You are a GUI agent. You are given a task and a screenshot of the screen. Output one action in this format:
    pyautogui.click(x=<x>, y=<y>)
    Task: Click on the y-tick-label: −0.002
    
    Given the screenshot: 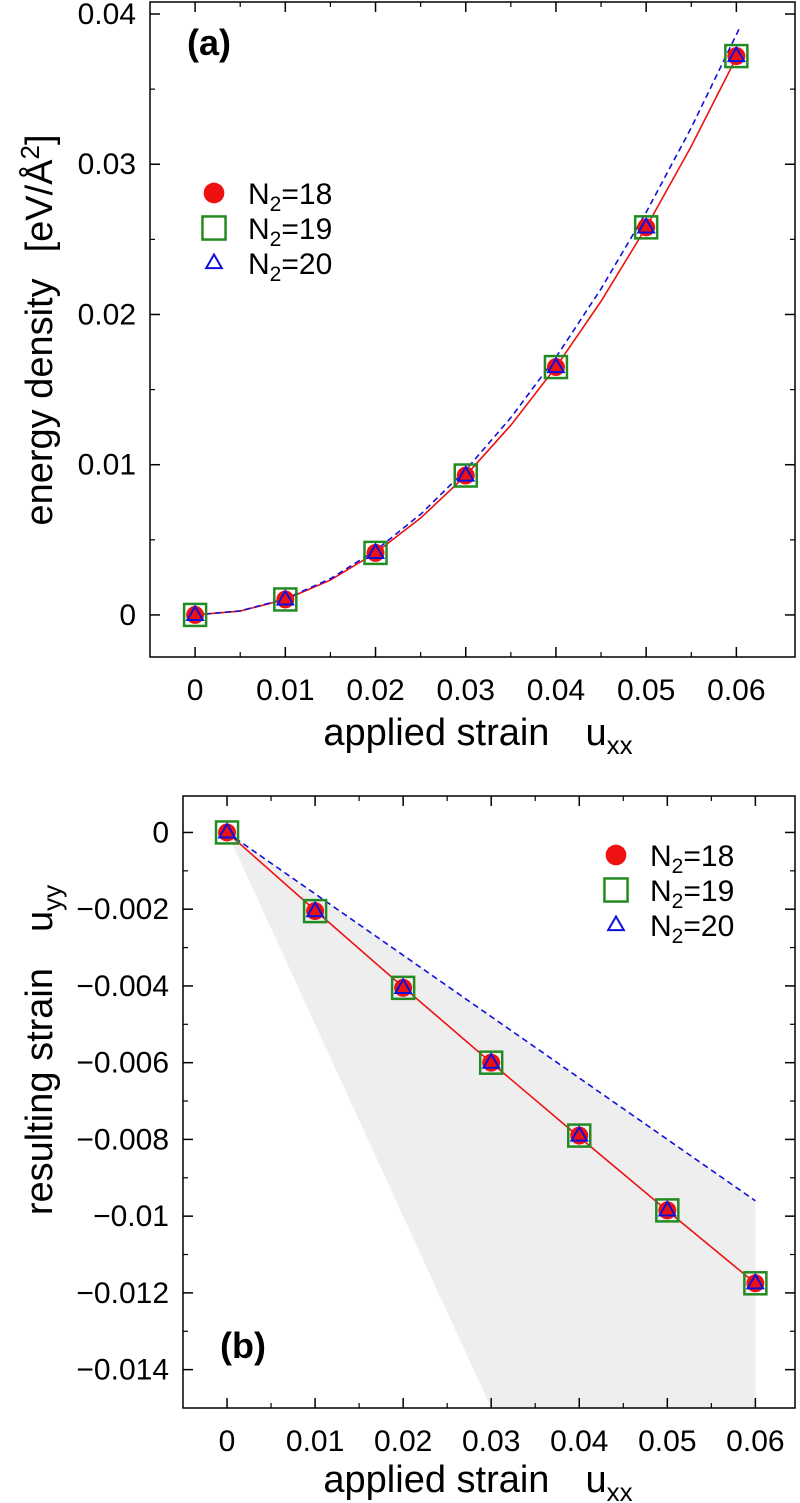 What is the action you would take?
    pyautogui.click(x=122, y=909)
    